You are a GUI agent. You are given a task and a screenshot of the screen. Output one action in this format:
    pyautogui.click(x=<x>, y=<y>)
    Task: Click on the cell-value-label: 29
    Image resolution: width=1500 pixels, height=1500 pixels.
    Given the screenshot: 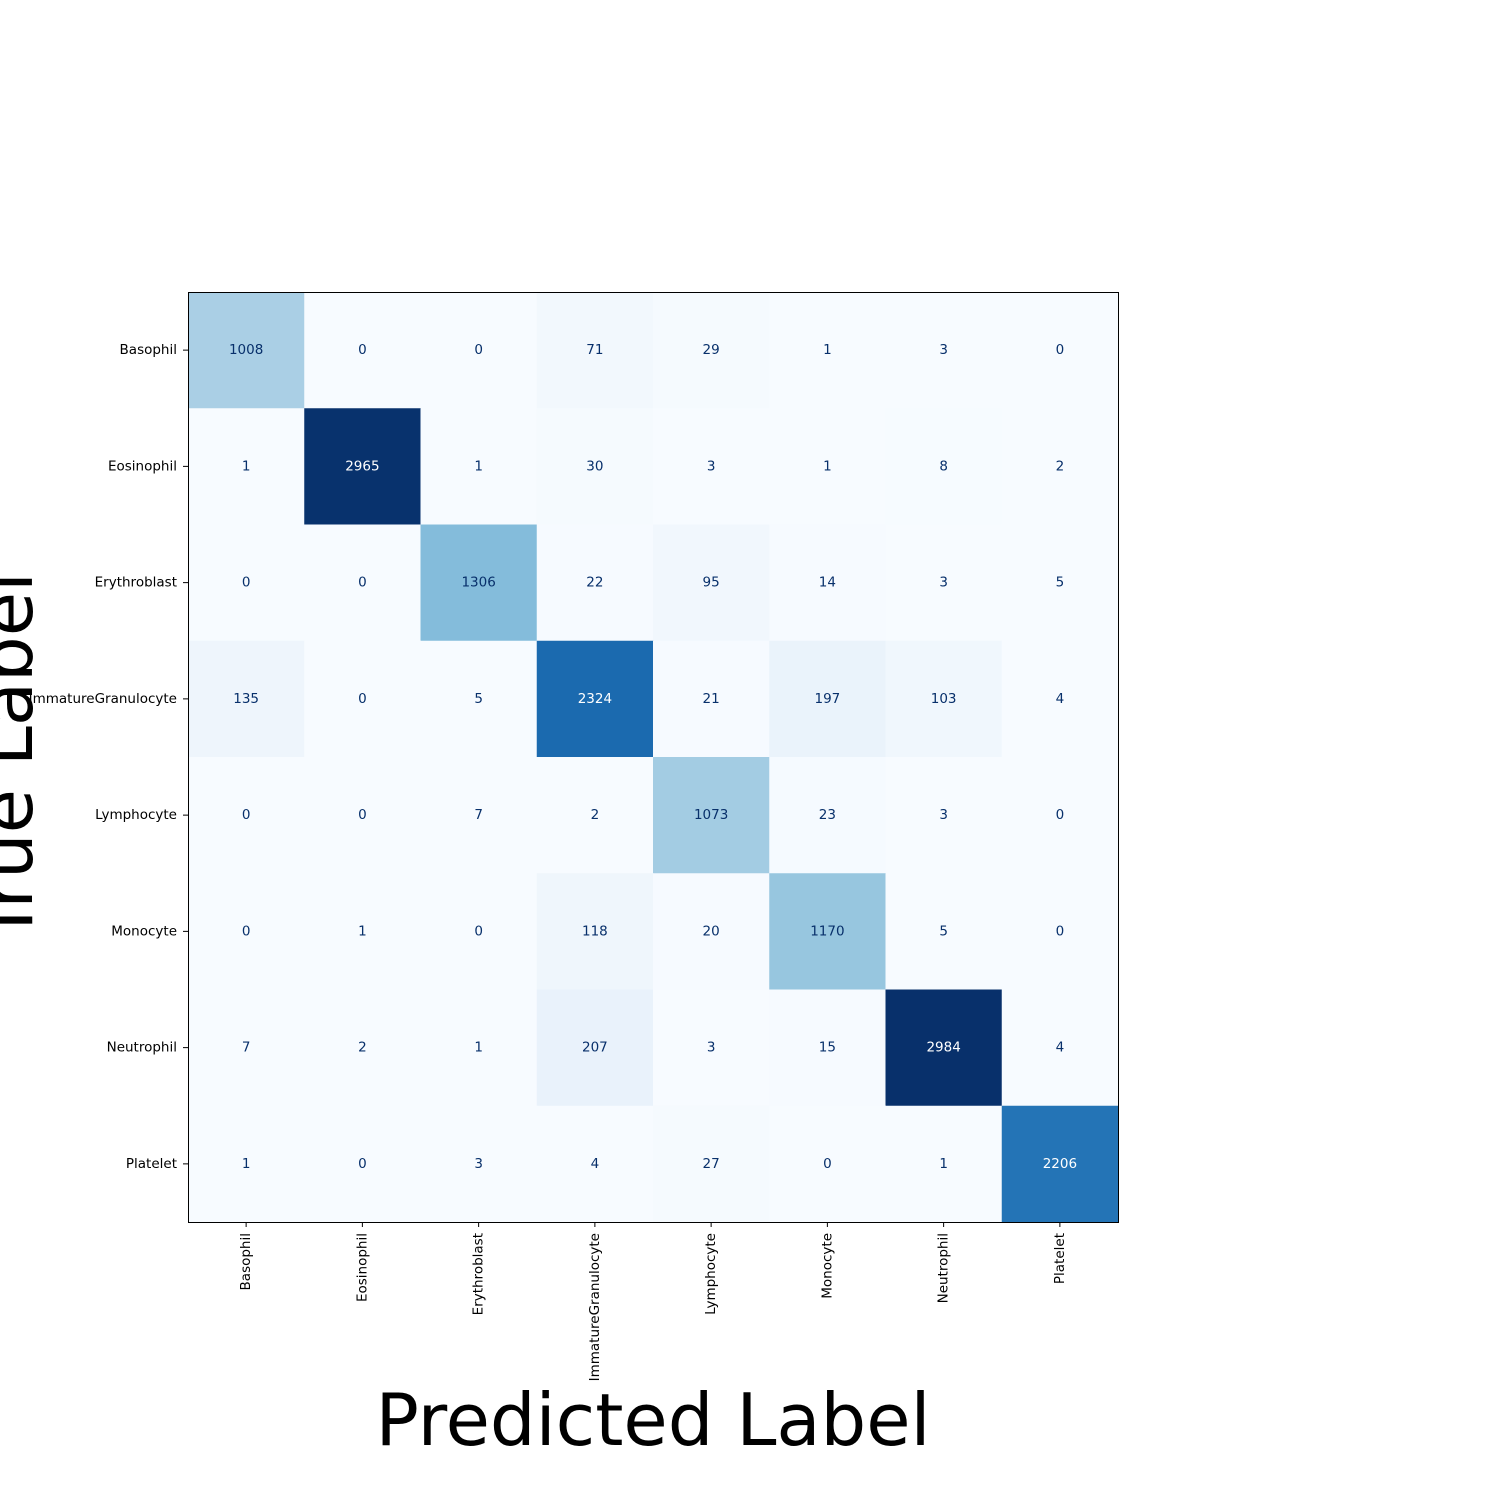 What is the action you would take?
    pyautogui.click(x=711, y=350)
    